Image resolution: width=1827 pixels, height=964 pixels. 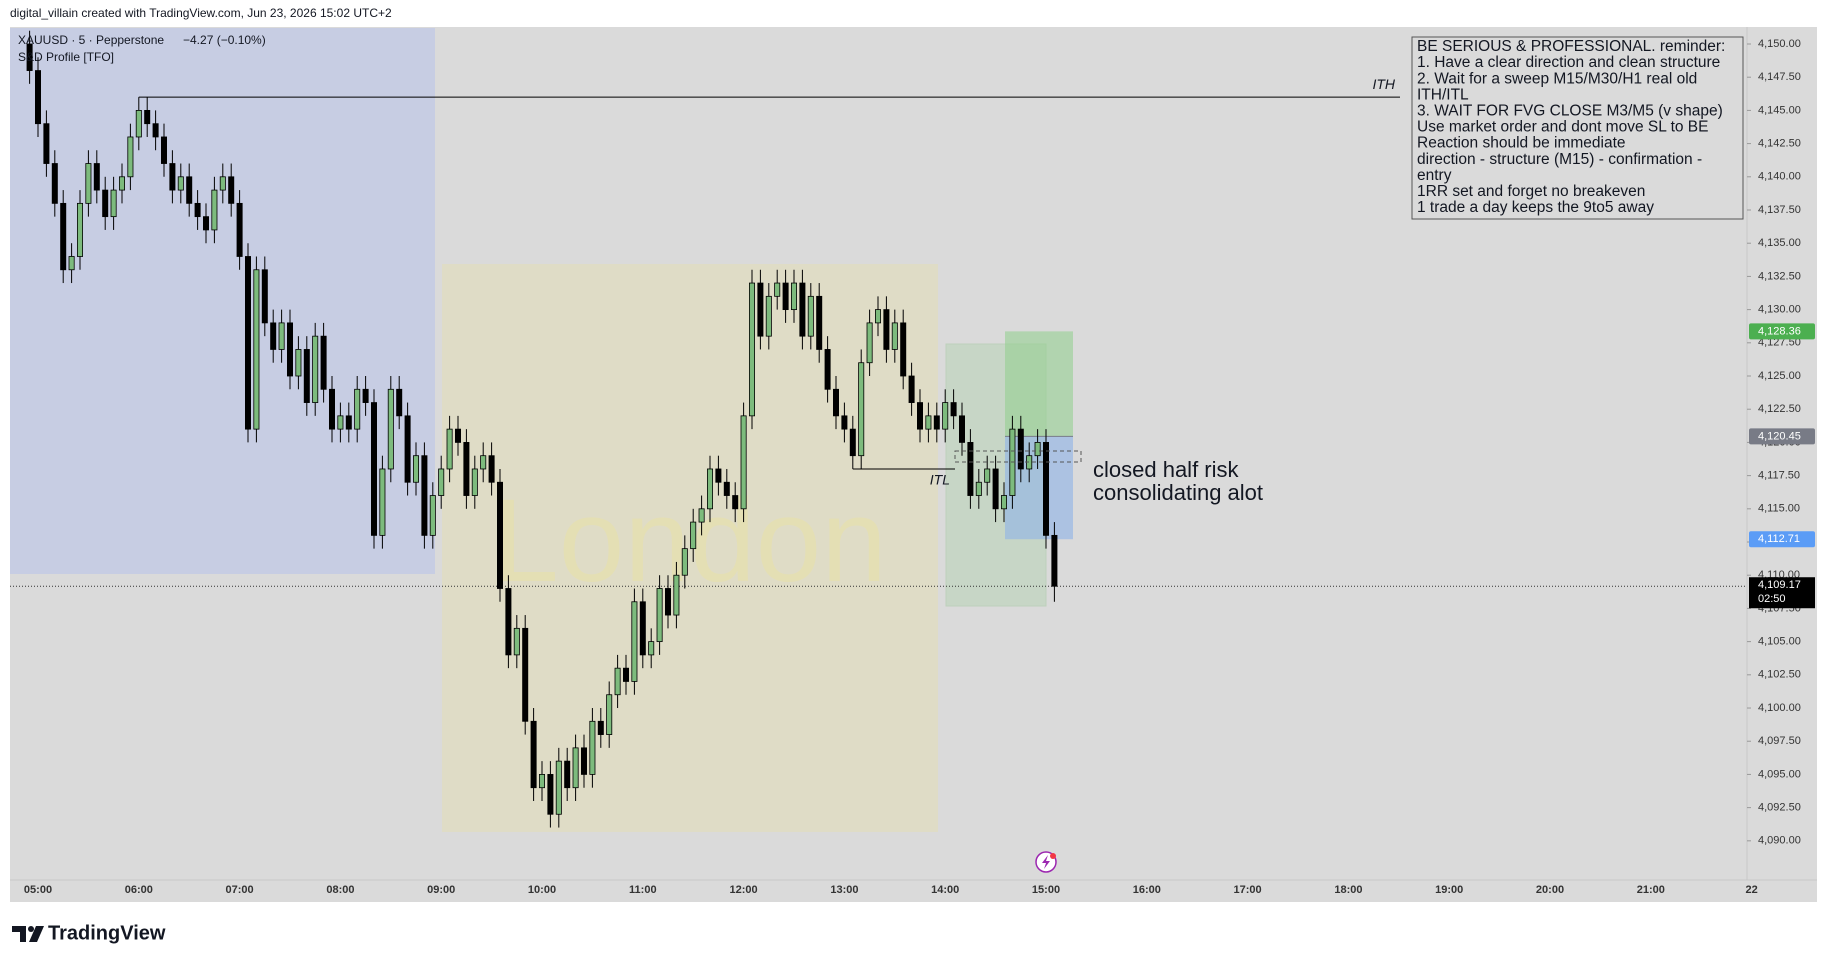 What do you see at coordinates (1434, 175) in the screenshot?
I see `note-line: entry` at bounding box center [1434, 175].